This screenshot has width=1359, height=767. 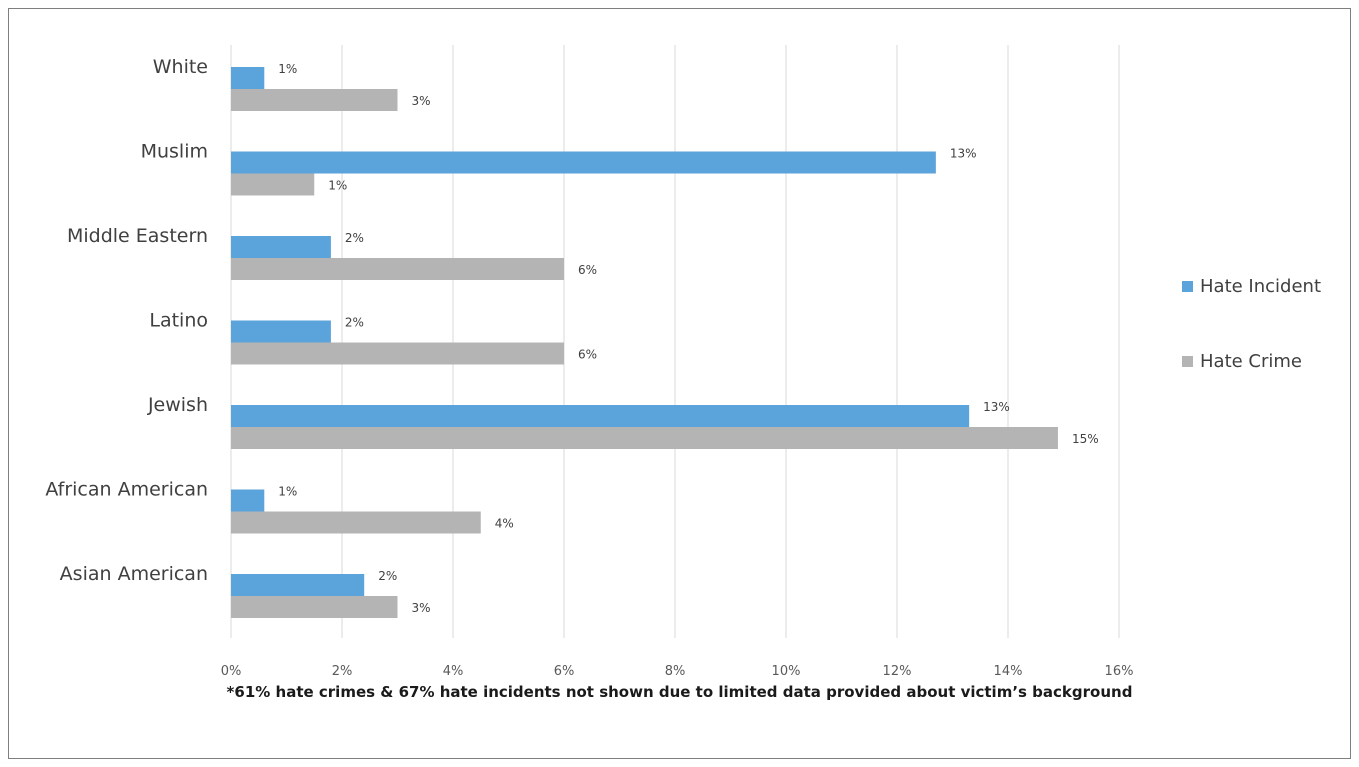 What do you see at coordinates (180, 67) in the screenshot?
I see `category-label: White` at bounding box center [180, 67].